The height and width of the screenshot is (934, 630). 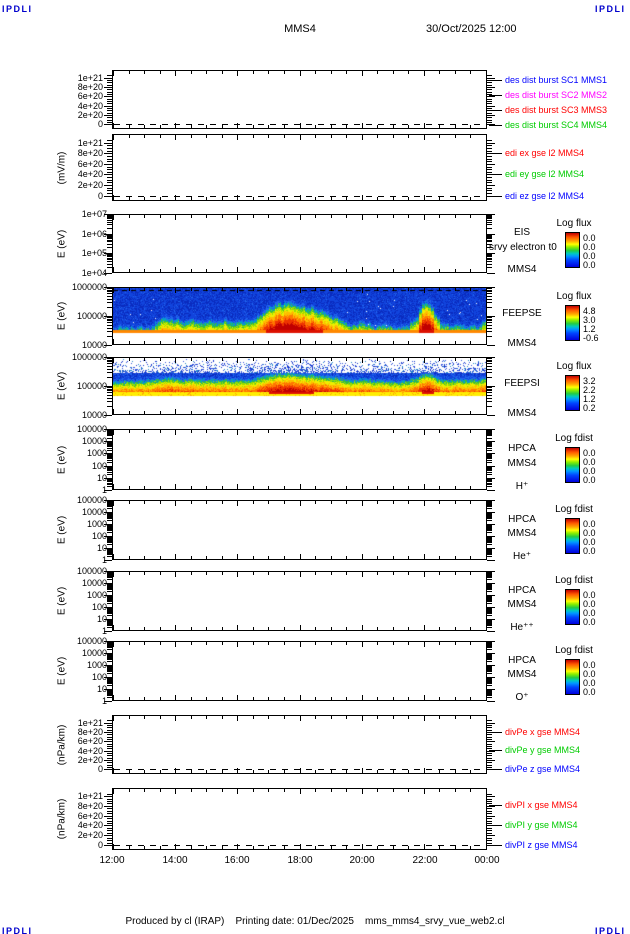 I want to click on y-tick-label: 1e+06, so click(x=94, y=234).